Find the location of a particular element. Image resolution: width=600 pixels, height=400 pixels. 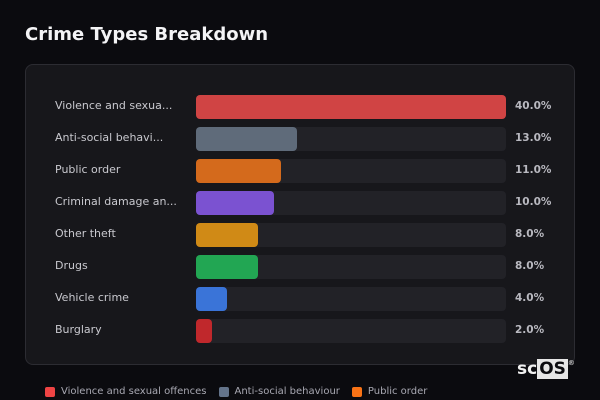

legend-item: Public order is located at coordinates (389, 391).